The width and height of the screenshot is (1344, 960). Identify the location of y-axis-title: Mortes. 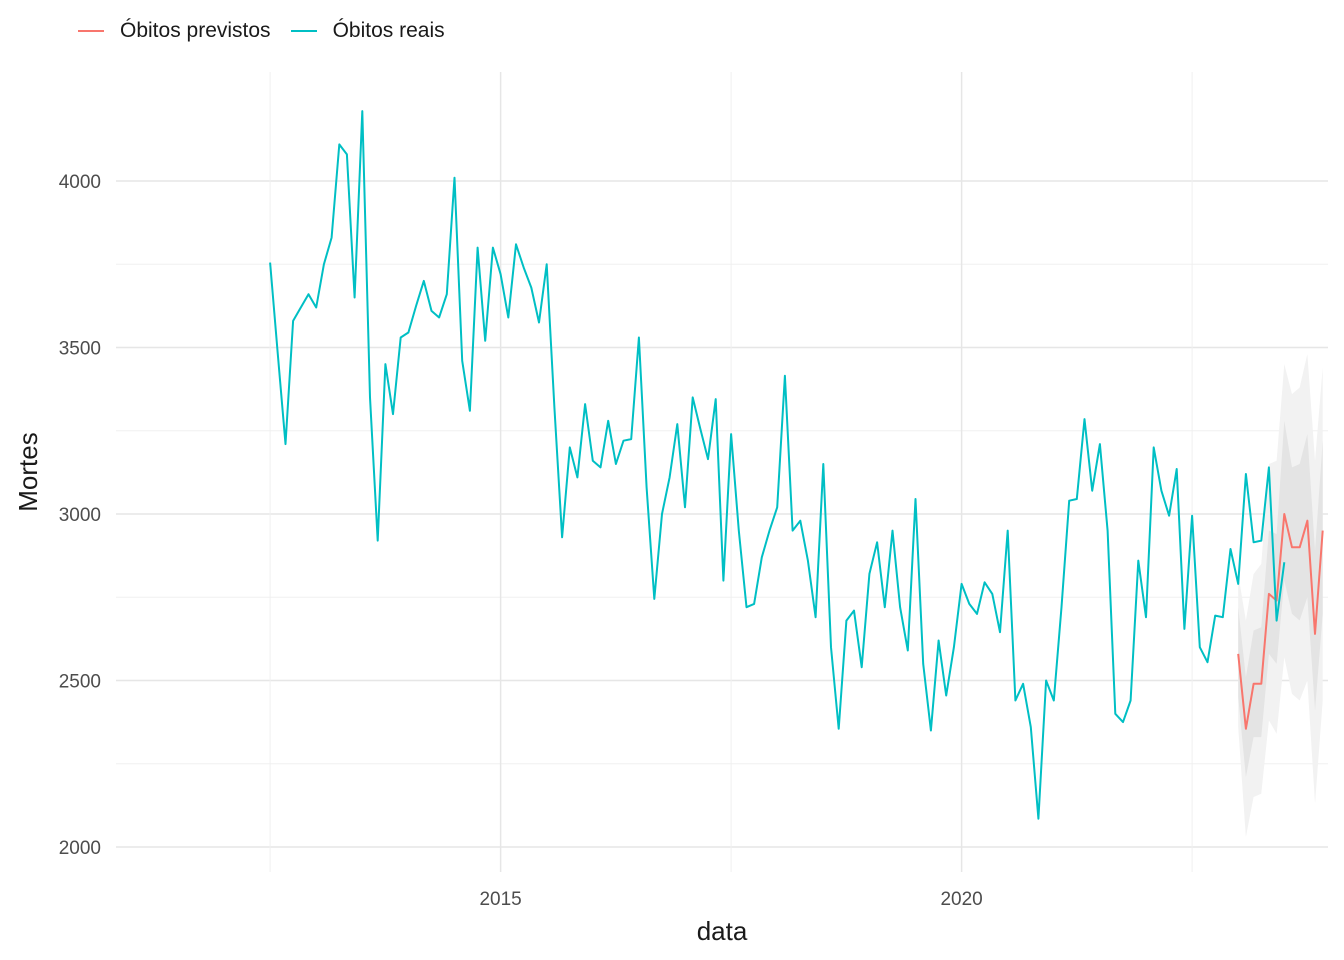
(28, 471).